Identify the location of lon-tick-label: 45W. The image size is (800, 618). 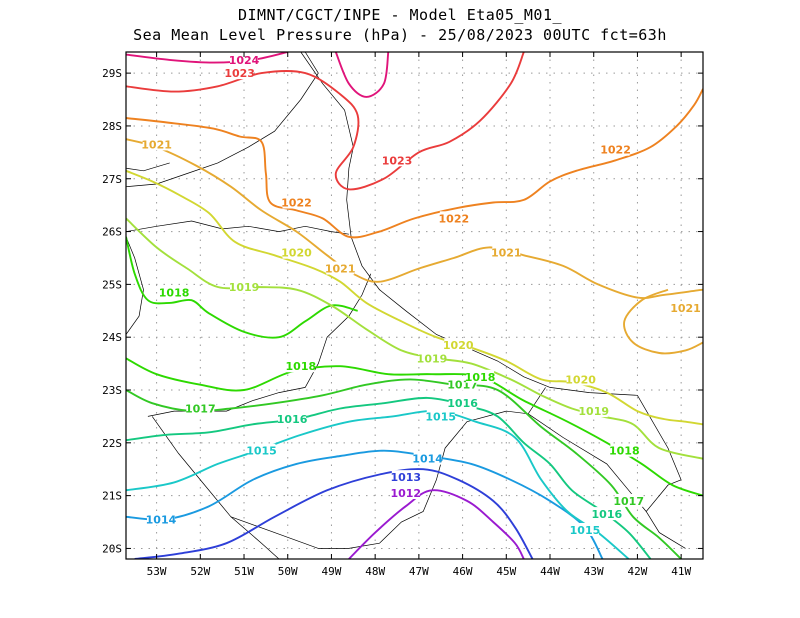
(506, 571).